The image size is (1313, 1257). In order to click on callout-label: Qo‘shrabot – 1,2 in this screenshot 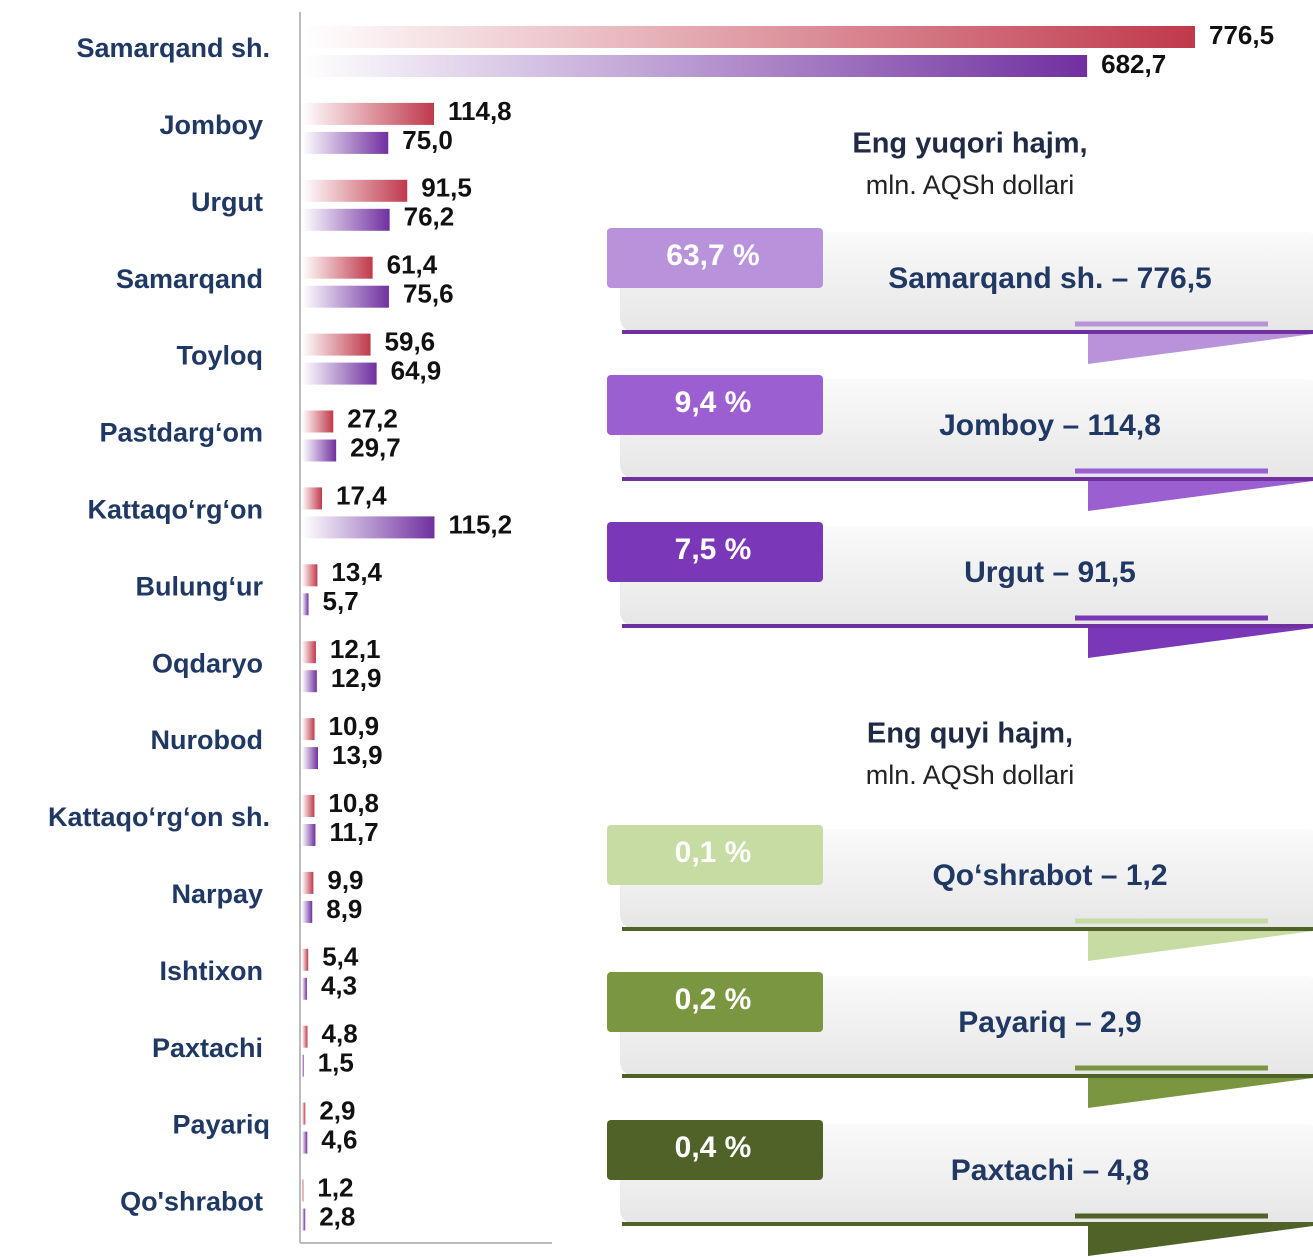, I will do `click(1049, 875)`.